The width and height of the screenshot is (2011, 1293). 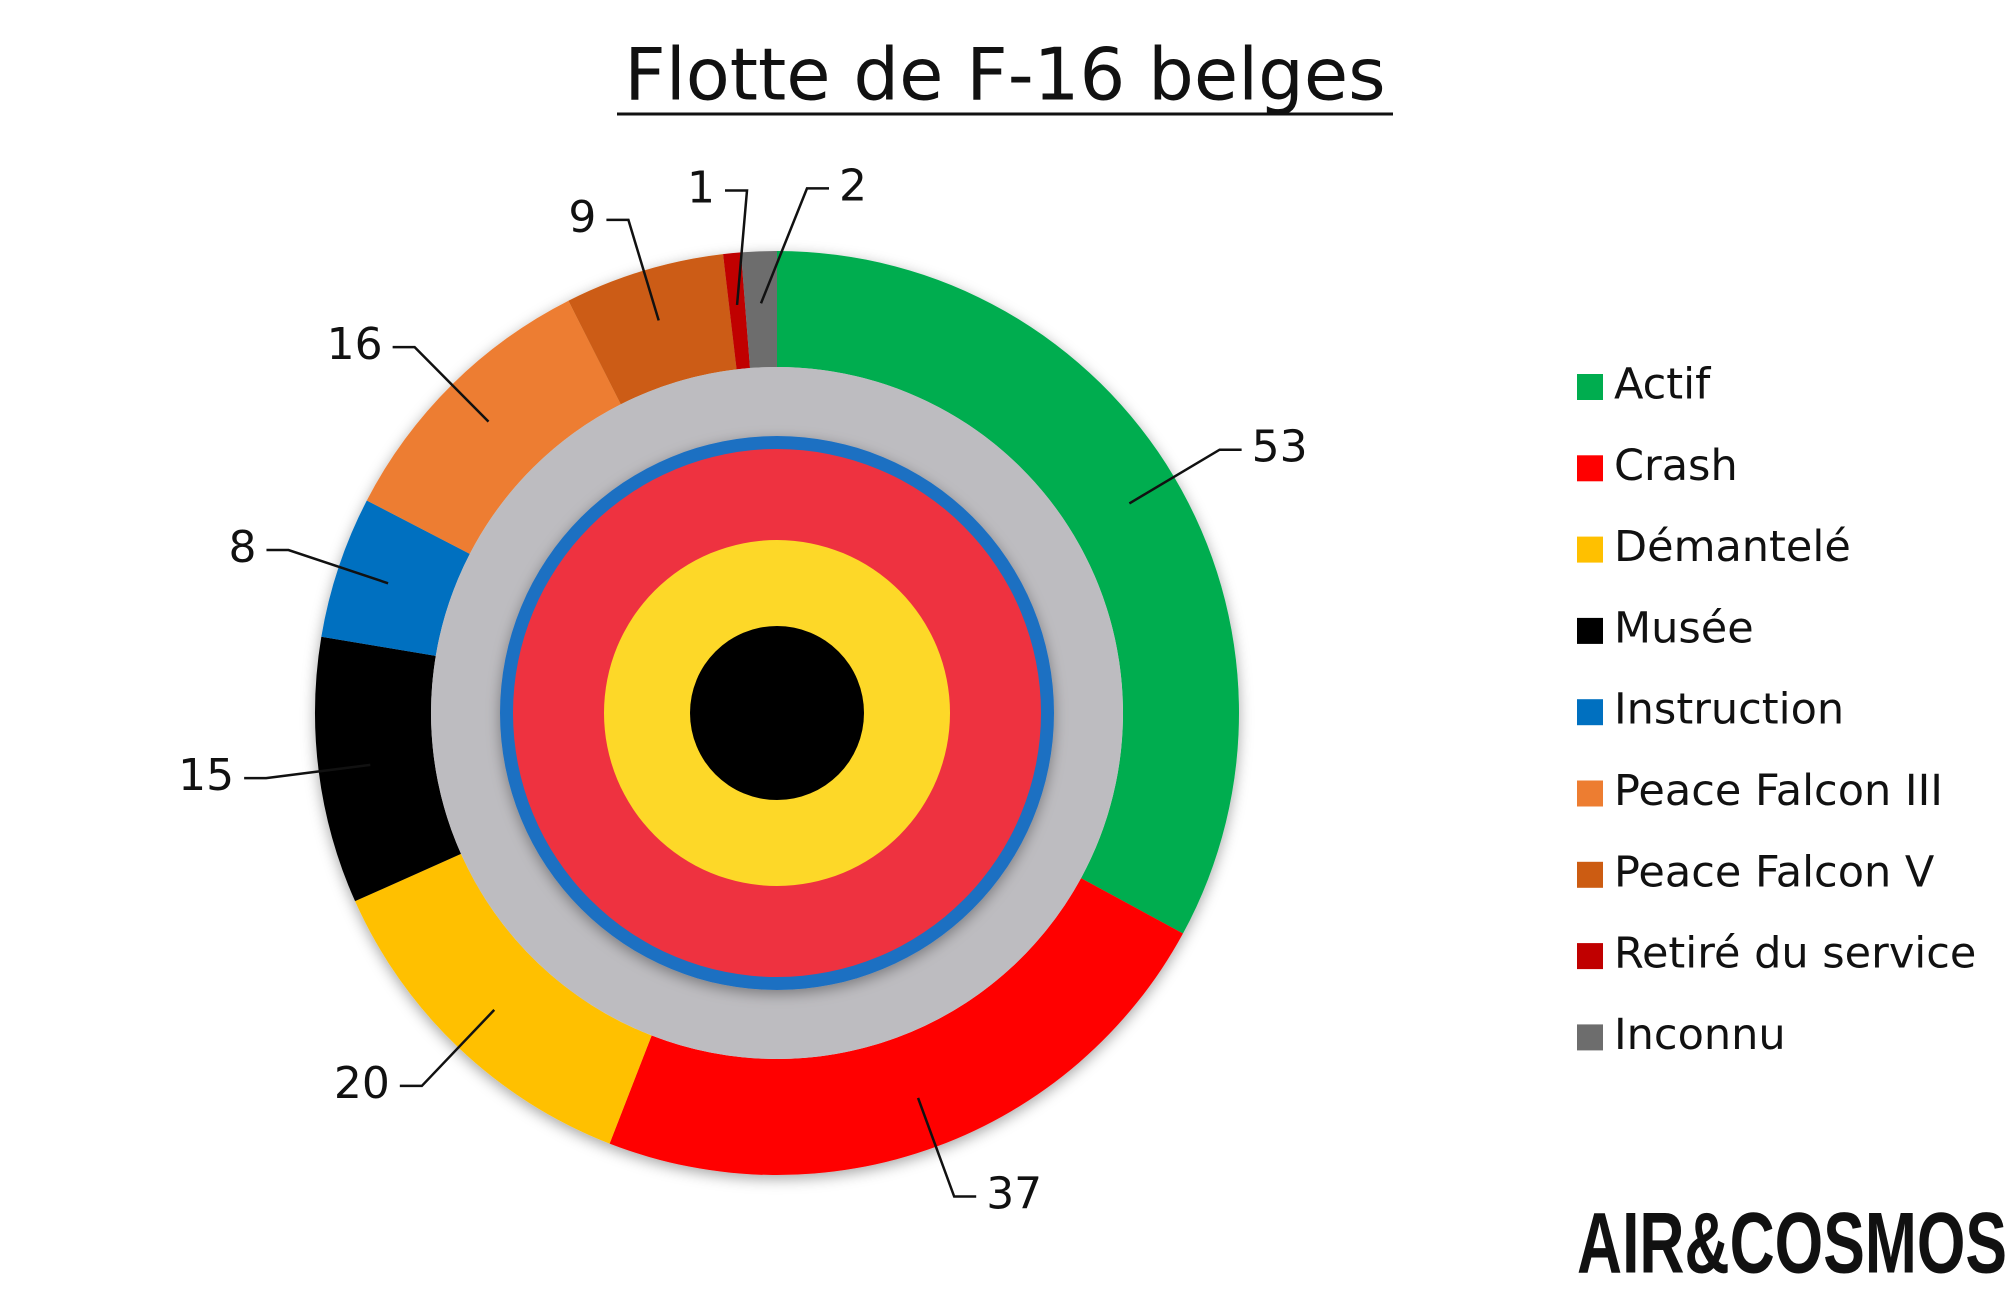 I want to click on legend-label: Musée, so click(x=1684, y=628).